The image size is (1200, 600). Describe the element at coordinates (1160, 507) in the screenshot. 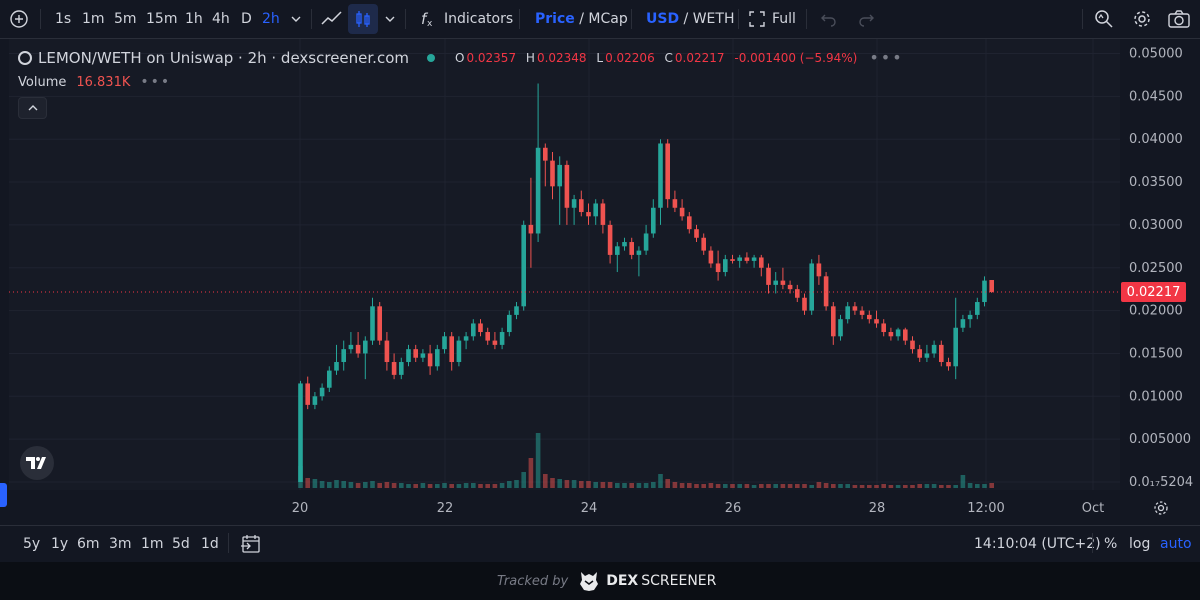

I see `axis-settings-button` at that location.